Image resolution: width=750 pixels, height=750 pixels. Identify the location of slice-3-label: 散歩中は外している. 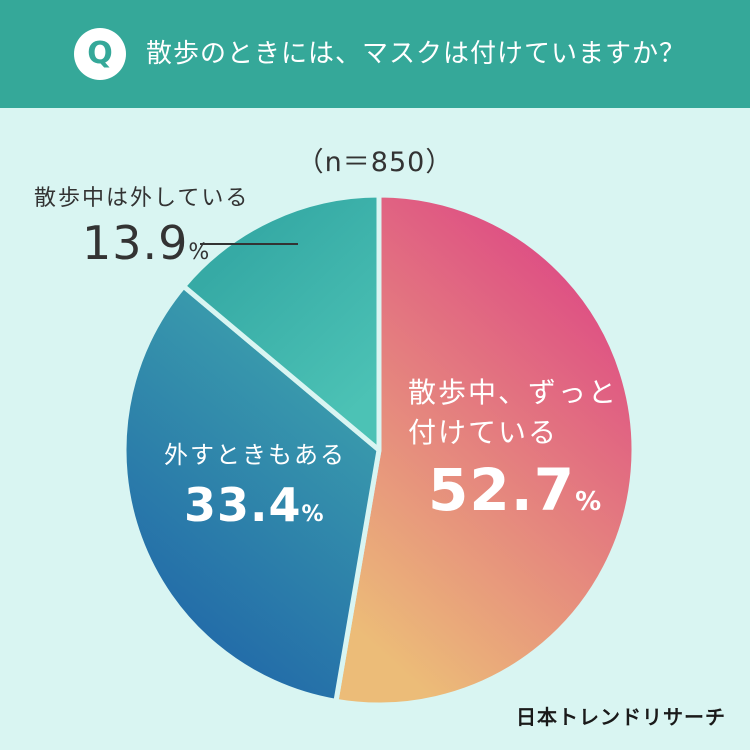
(142, 198).